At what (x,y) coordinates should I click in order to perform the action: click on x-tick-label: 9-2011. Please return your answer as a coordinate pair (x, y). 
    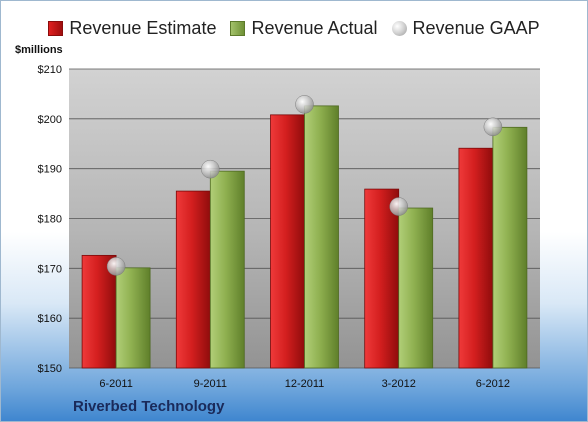
    Looking at the image, I should click on (210, 384).